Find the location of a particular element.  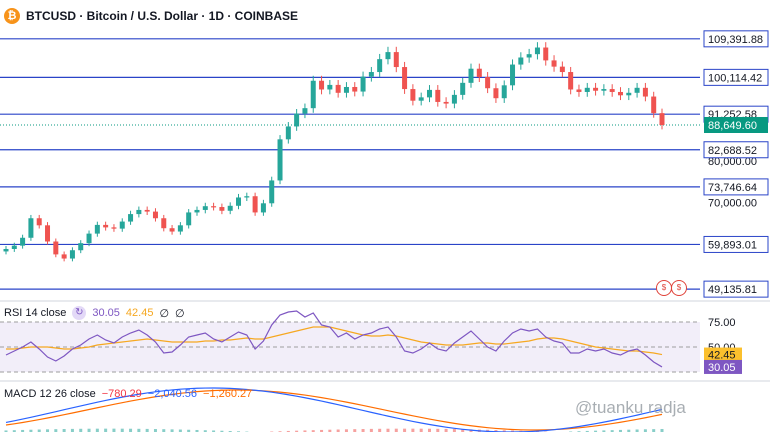

level-label: 59,893.01 is located at coordinates (732, 245).